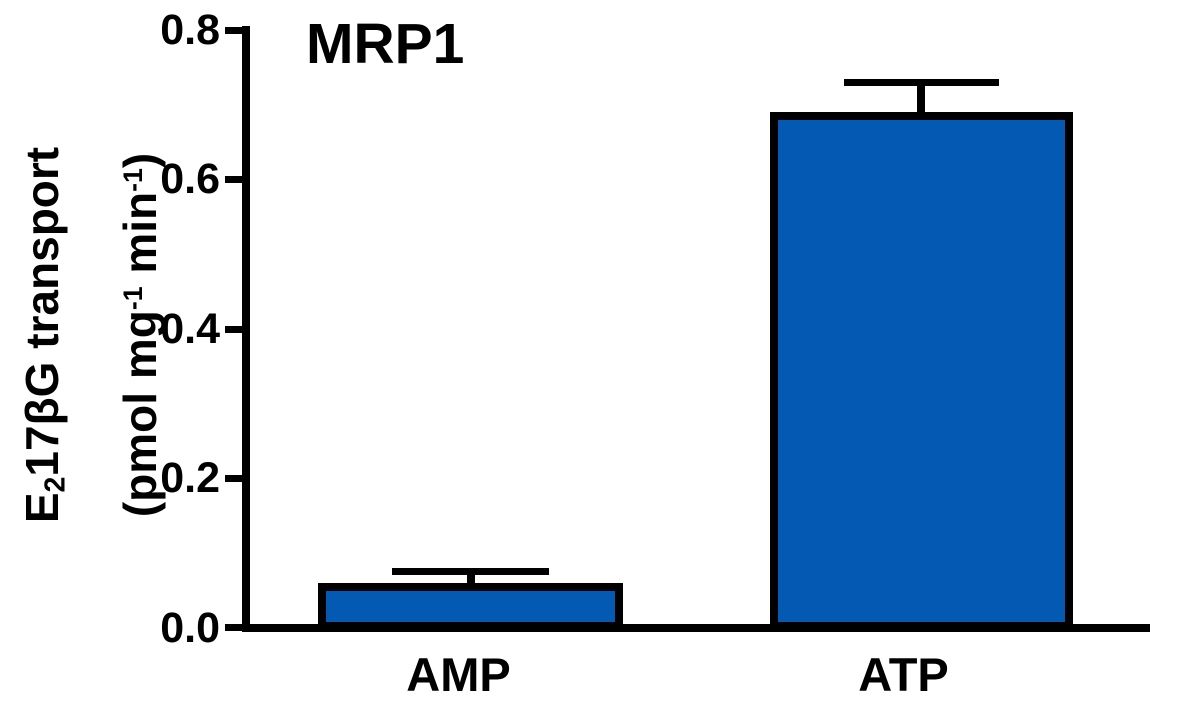  I want to click on y-axis-line, so click(246, 329).